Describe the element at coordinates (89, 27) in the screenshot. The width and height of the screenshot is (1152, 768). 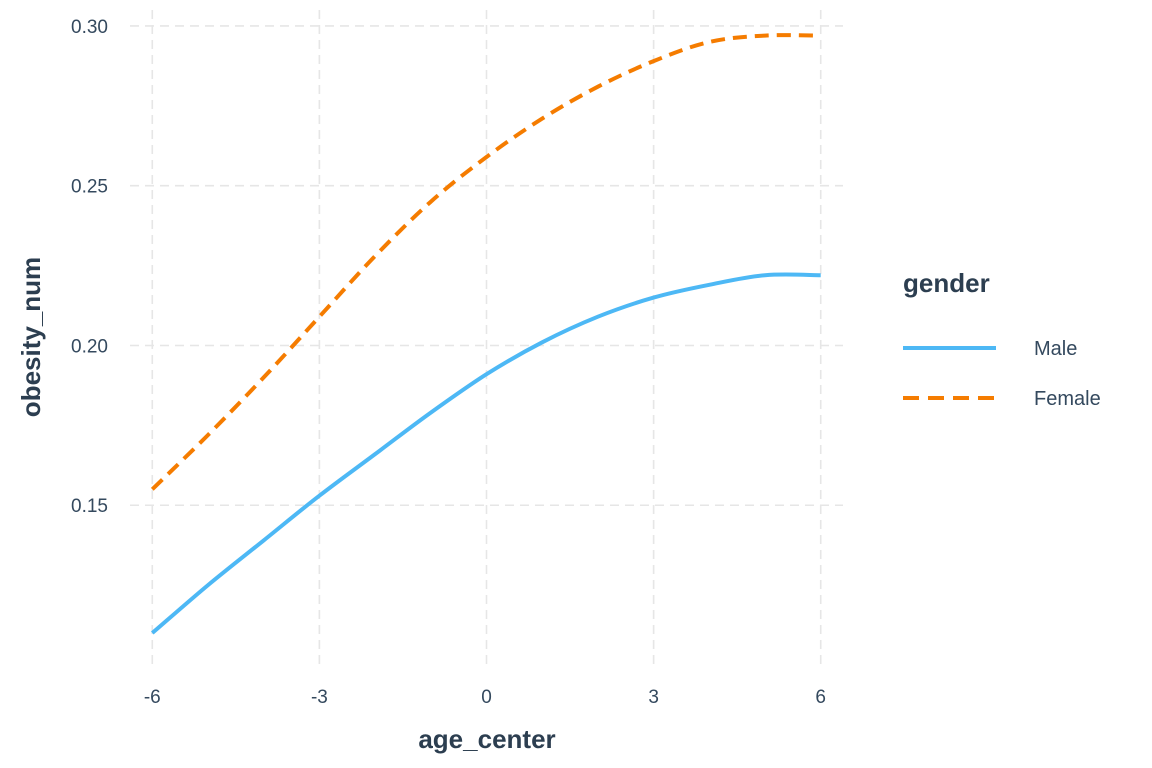
I see `y-tick-label: 0.30` at that location.